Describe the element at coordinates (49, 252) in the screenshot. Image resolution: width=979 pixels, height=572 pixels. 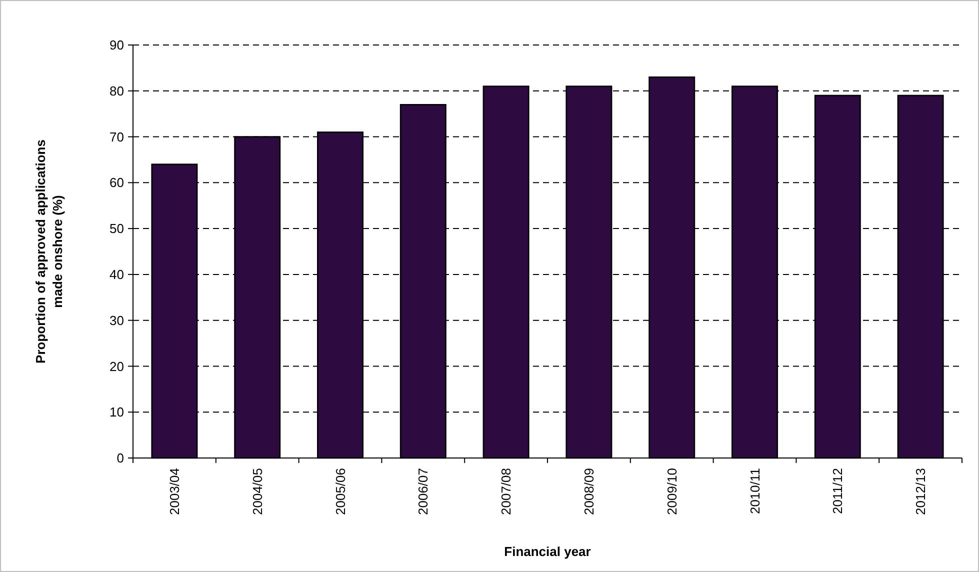
I see `y-axis-title: Proportion of approved applications made onshore (%)` at that location.